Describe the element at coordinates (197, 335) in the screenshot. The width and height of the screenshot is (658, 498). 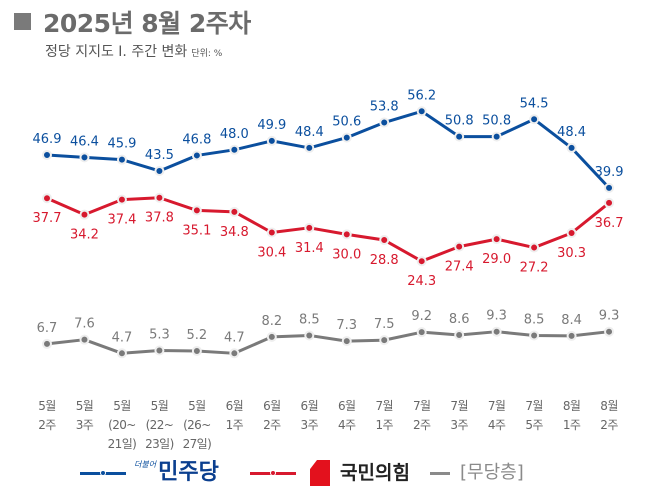
I see `data-label: 5.2` at that location.